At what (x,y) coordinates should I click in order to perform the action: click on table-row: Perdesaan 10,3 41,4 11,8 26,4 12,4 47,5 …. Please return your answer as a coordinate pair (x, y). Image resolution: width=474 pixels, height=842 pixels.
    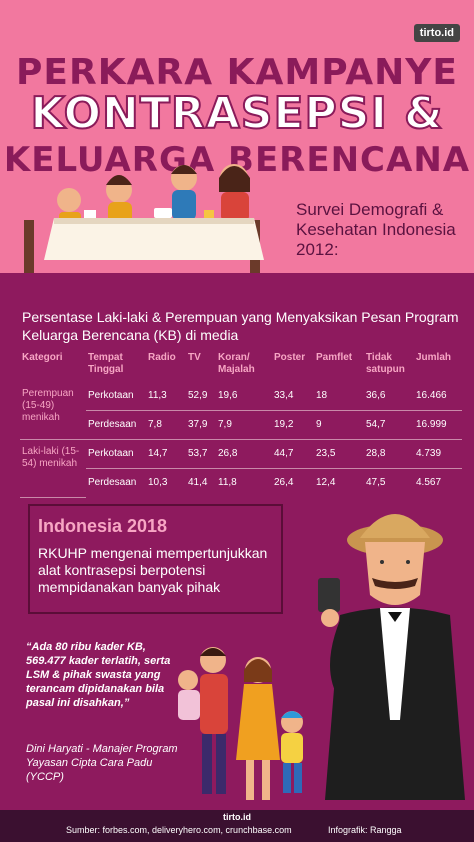
    Looking at the image, I should click on (241, 483).